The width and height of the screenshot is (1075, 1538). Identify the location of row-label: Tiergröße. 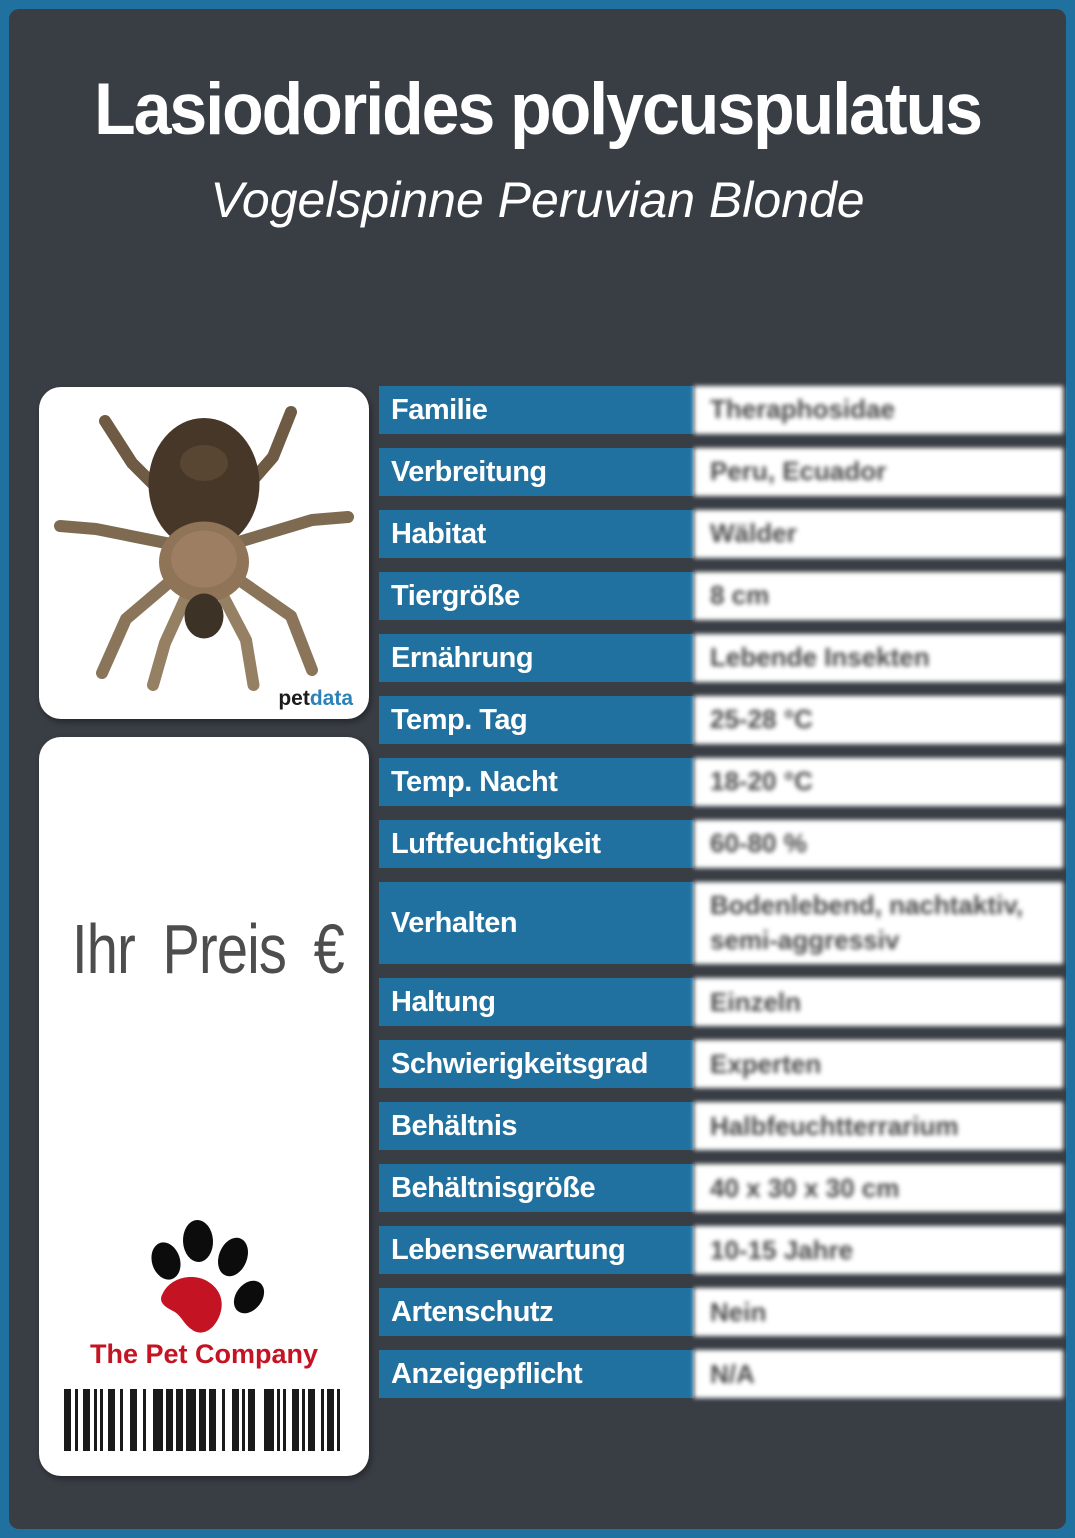
(536, 596).